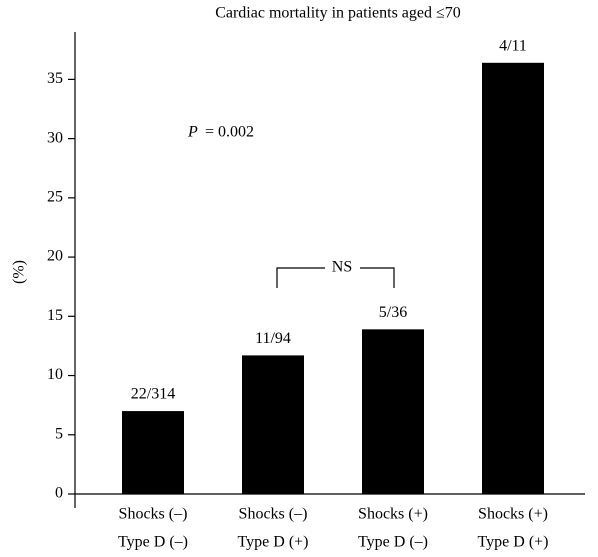 Image resolution: width=598 pixels, height=557 pixels. I want to click on y-tick-label: 35, so click(55, 78).